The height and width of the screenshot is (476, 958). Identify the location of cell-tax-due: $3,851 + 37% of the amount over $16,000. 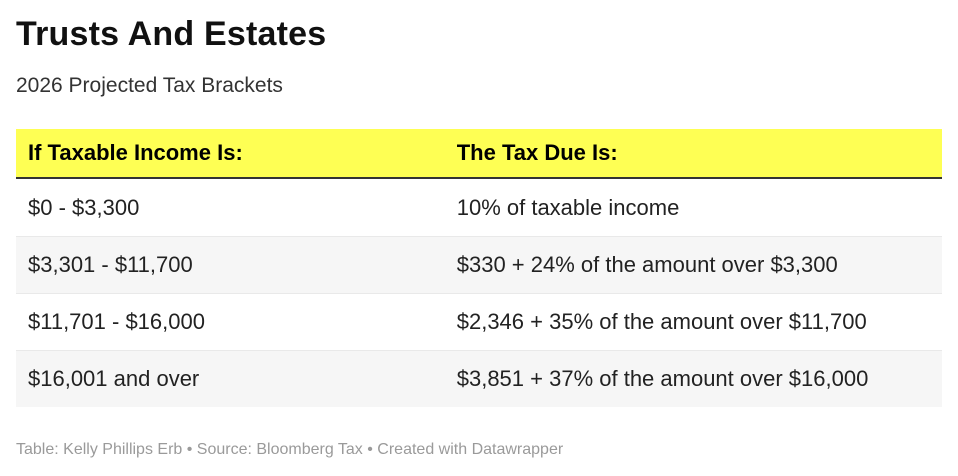
(662, 378).